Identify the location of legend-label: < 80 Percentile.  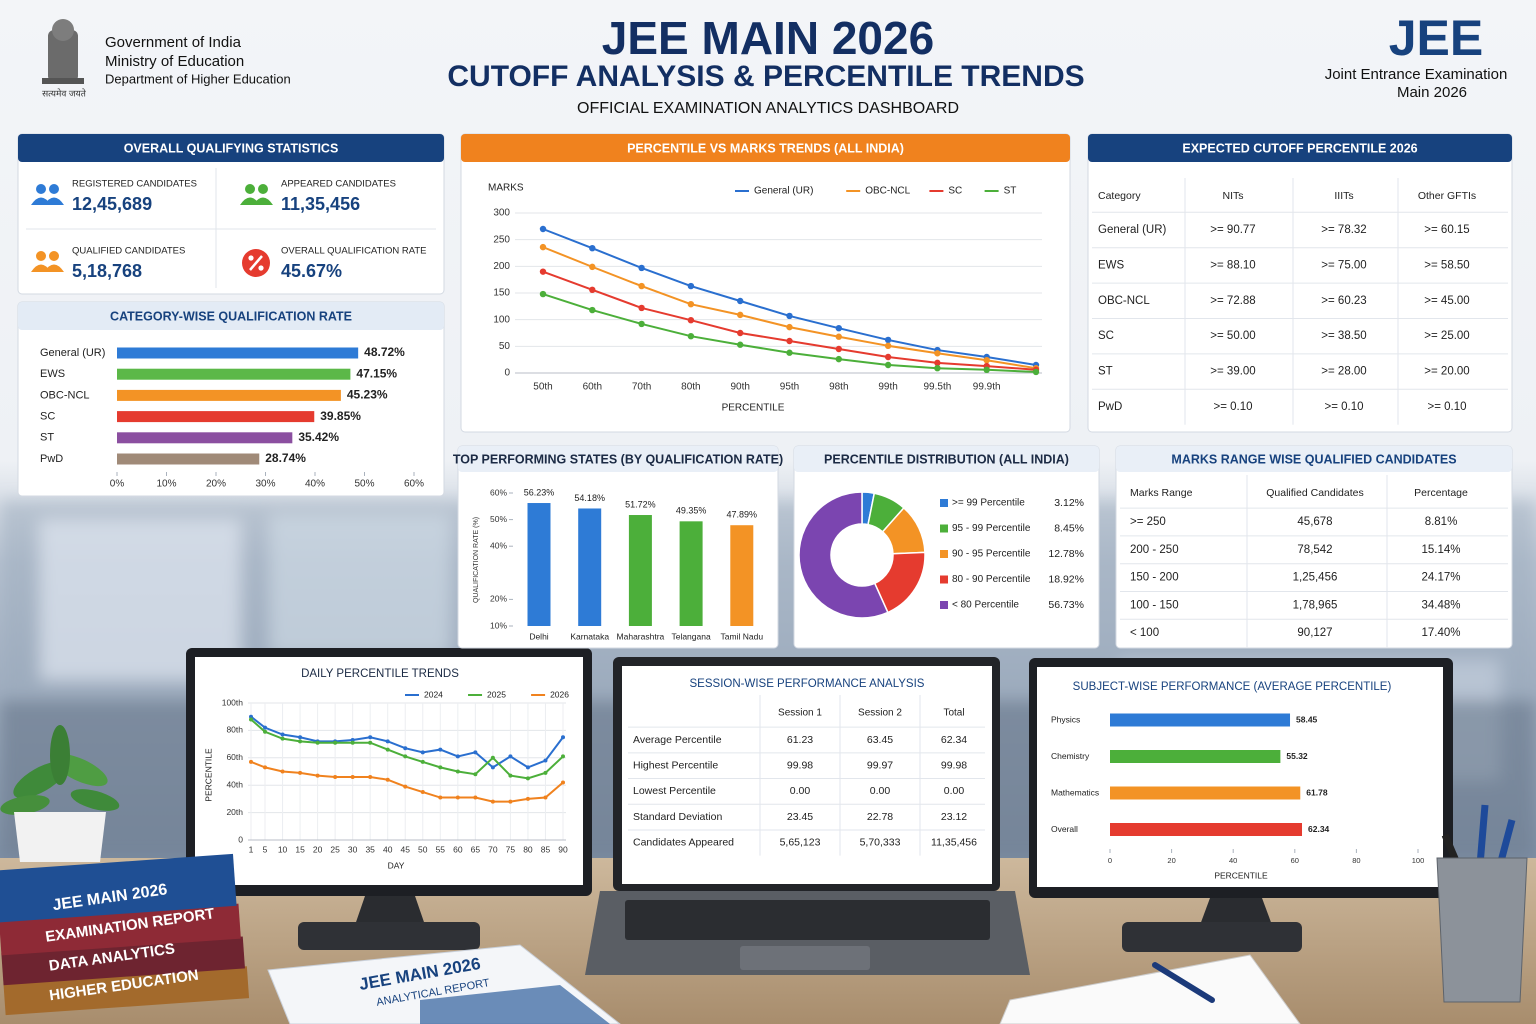
(985, 605).